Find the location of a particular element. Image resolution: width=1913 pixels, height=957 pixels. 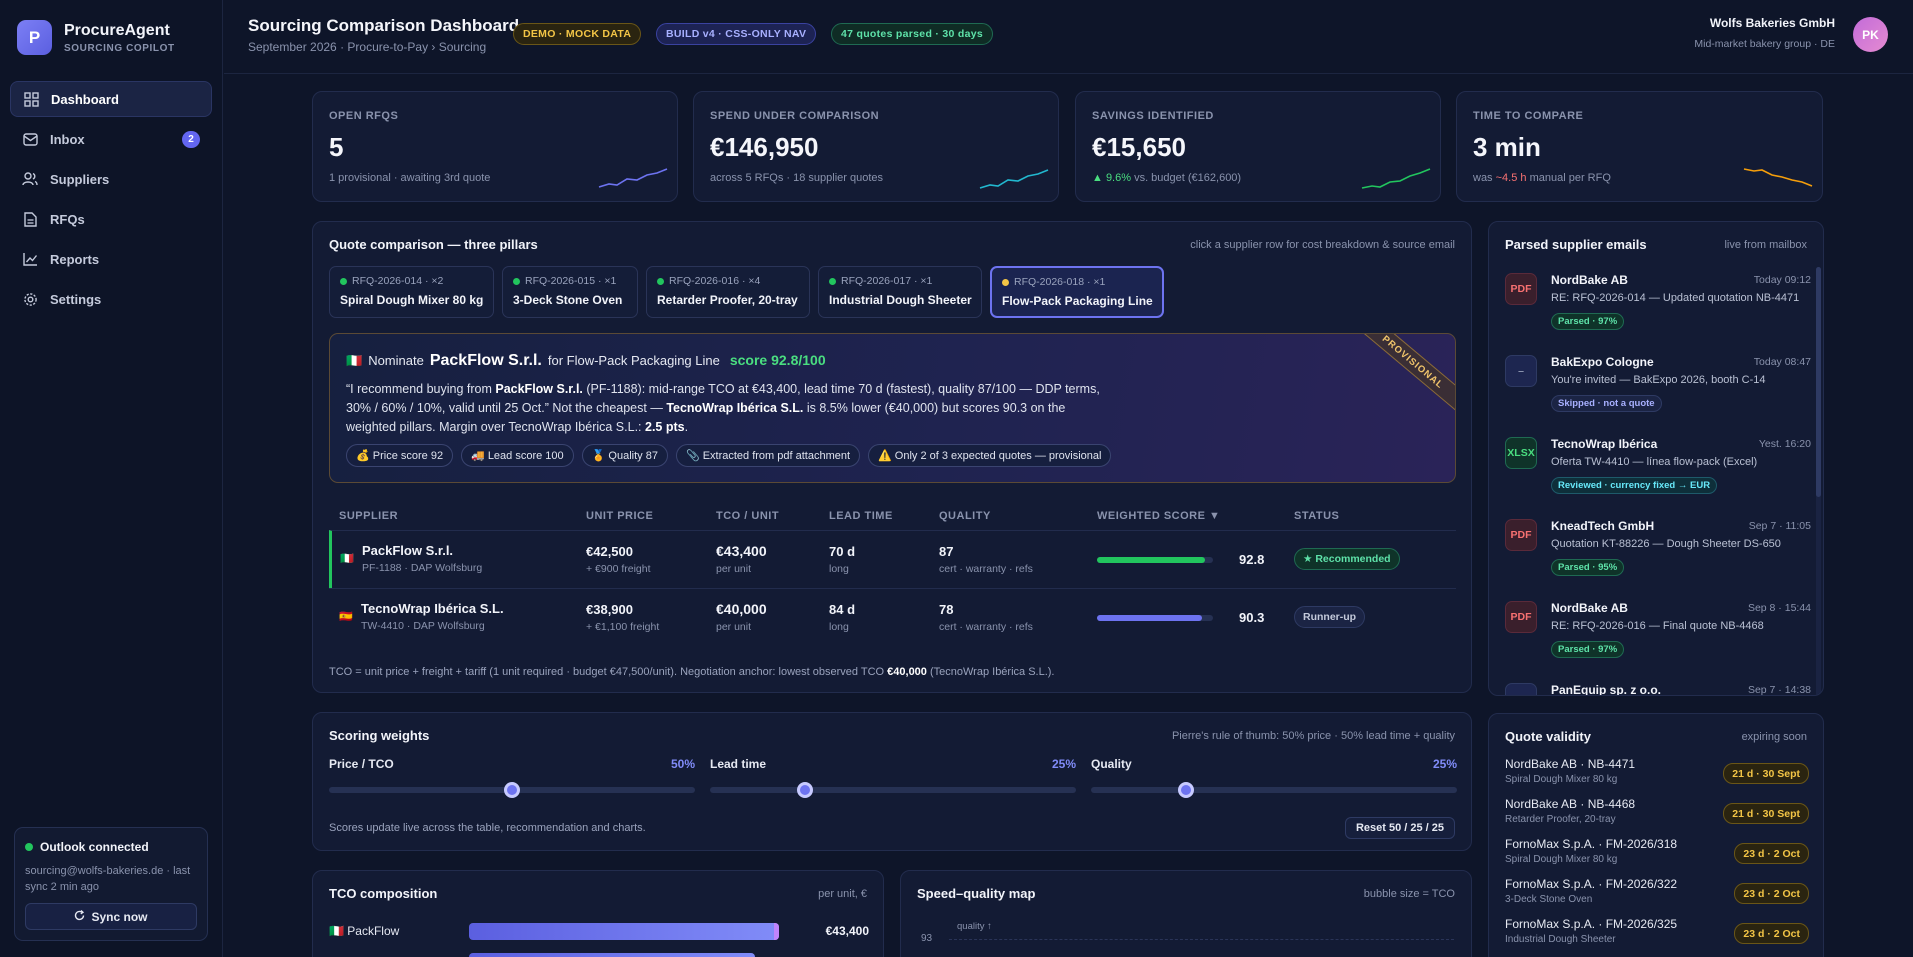

slider-label: Quality is located at coordinates (1111, 764).